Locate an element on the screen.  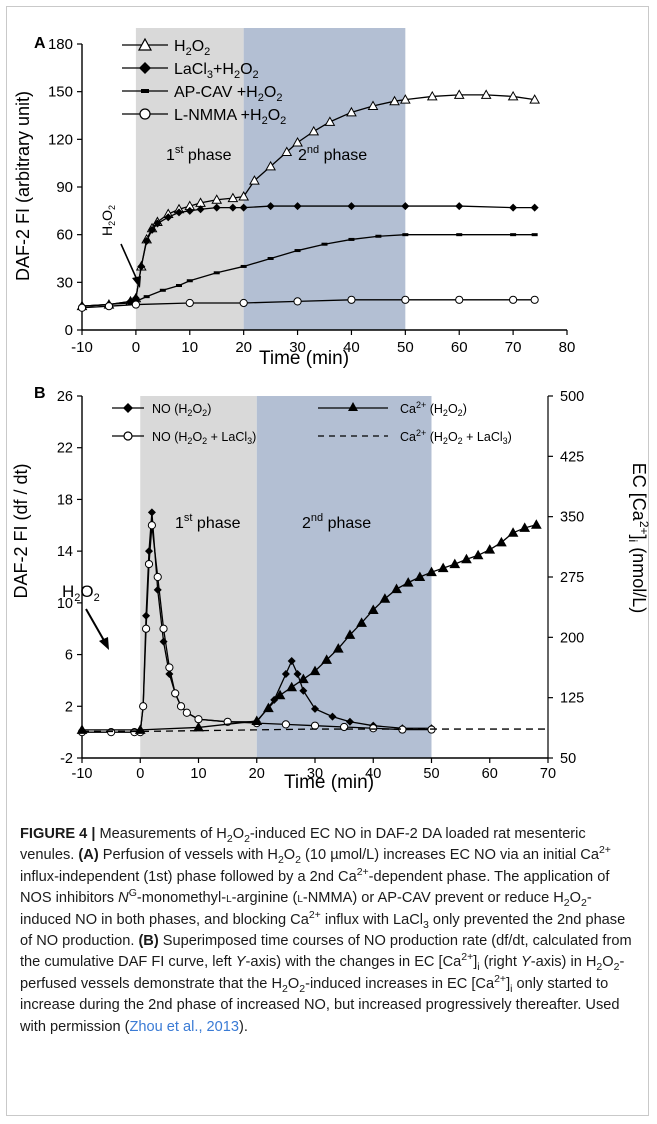
panel-a-xtick-label: 10 is located at coordinates (189, 347).